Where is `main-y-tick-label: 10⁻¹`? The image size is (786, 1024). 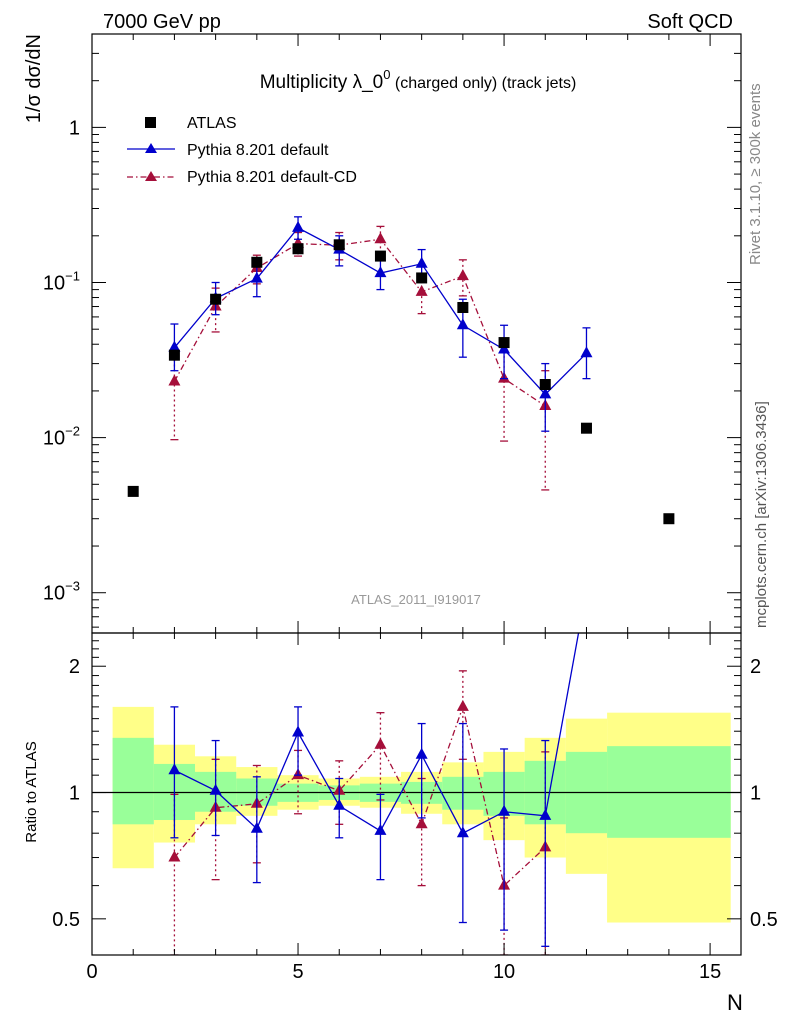 main-y-tick-label: 10⁻¹ is located at coordinates (61, 282).